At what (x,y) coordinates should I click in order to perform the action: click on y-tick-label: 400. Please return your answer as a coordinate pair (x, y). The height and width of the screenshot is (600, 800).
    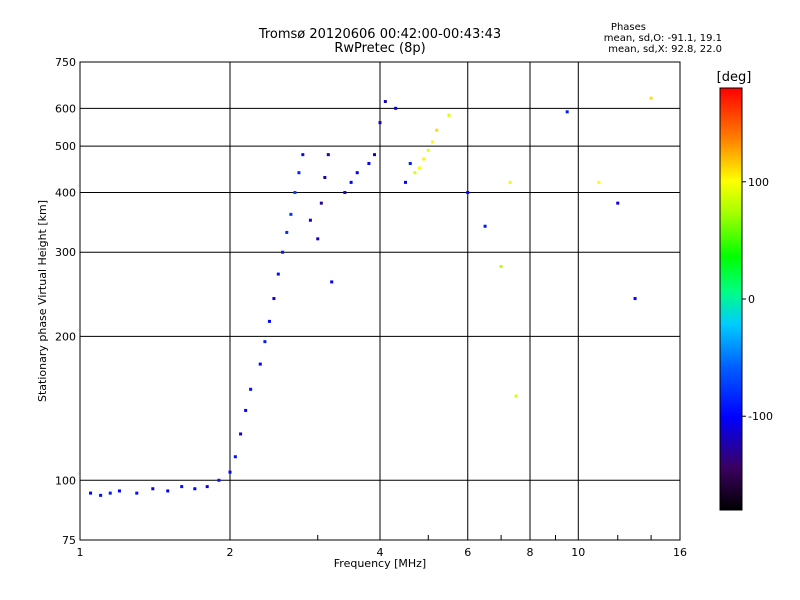
    Looking at the image, I should click on (65, 192).